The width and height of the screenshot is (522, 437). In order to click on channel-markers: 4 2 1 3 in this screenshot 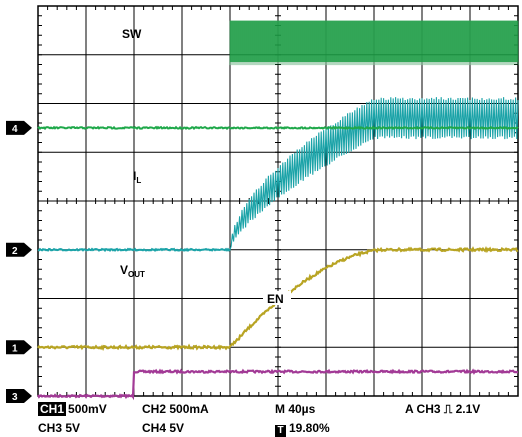, I will do `click(19, 261)`.